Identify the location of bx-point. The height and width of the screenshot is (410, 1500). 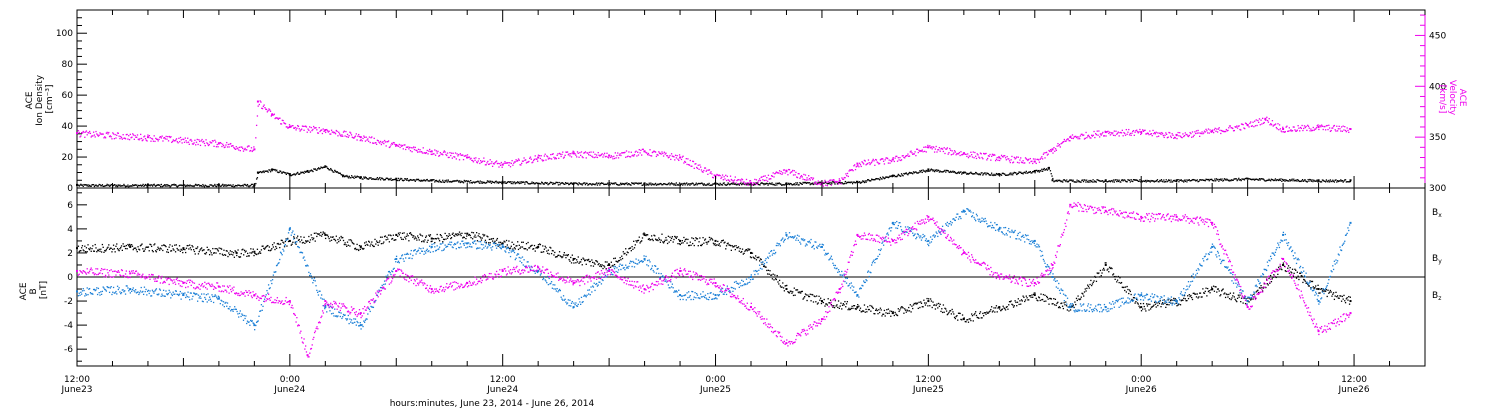
(1350, 301).